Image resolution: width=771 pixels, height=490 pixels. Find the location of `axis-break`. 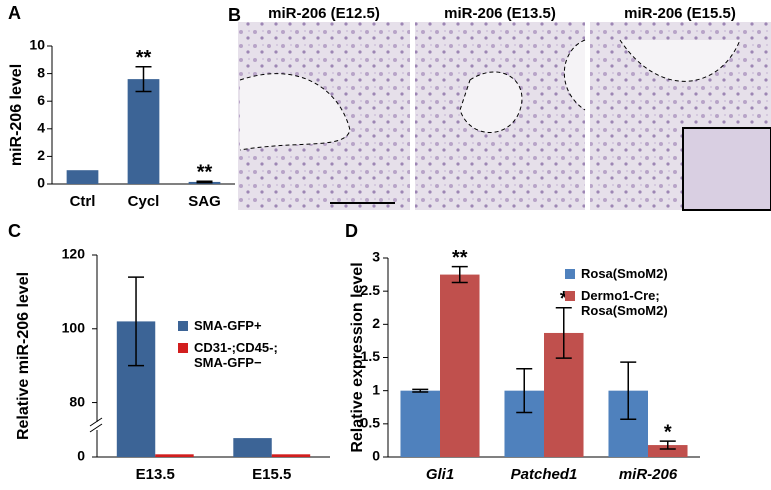

axis-break is located at coordinates (97, 426).